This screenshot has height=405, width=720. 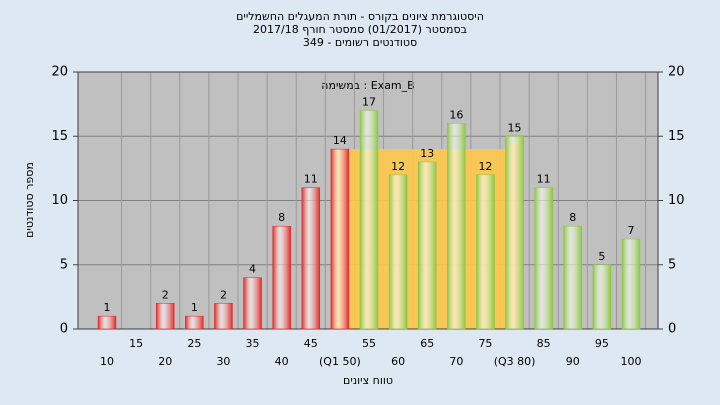 What do you see at coordinates (136, 343) in the screenshot?
I see `x-tick-label: 15` at bounding box center [136, 343].